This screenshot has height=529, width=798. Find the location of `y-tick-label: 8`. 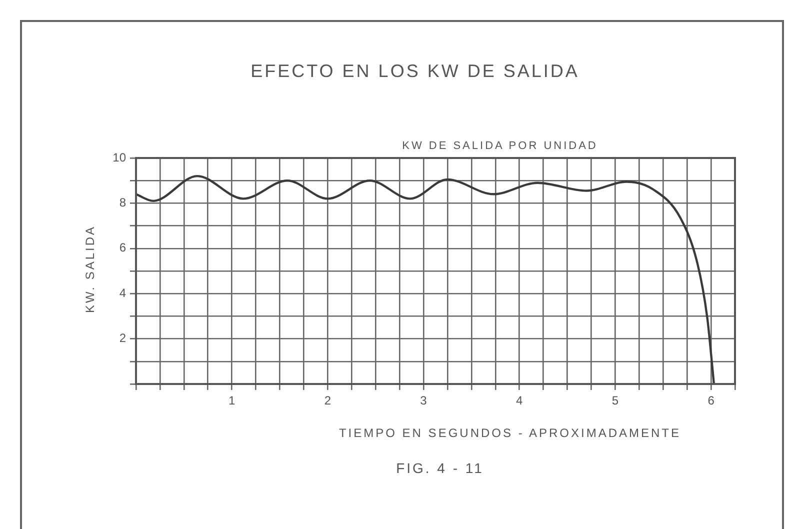

y-tick-label: 8 is located at coordinates (122, 203).